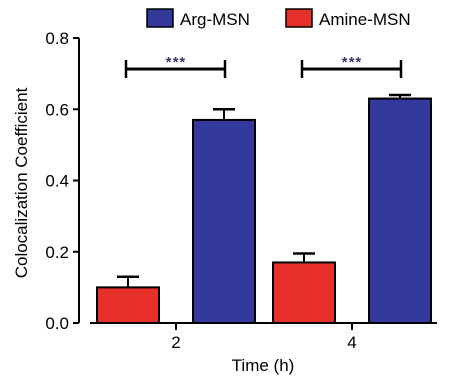 The image size is (461, 377). What do you see at coordinates (57, 181) in the screenshot?
I see `y-tick-label: 0.4` at bounding box center [57, 181].